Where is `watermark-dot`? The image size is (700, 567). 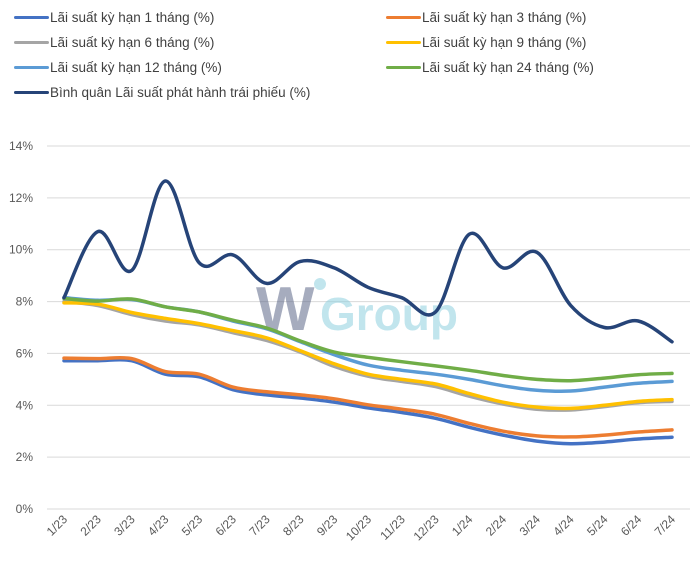 watermark-dot is located at coordinates (320, 284).